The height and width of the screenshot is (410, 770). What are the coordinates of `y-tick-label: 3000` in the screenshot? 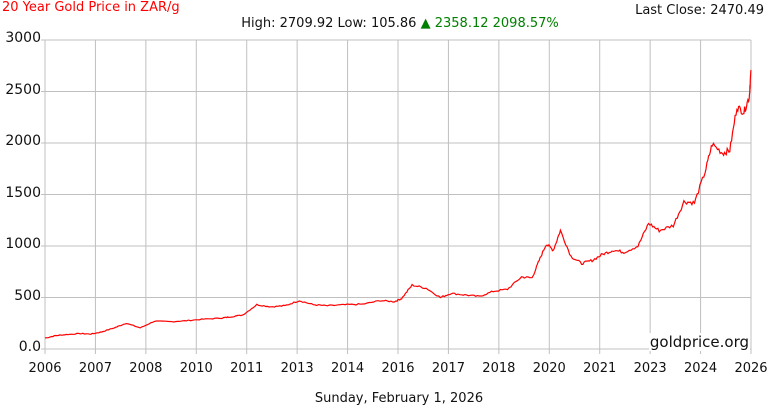 It's located at (23, 38).